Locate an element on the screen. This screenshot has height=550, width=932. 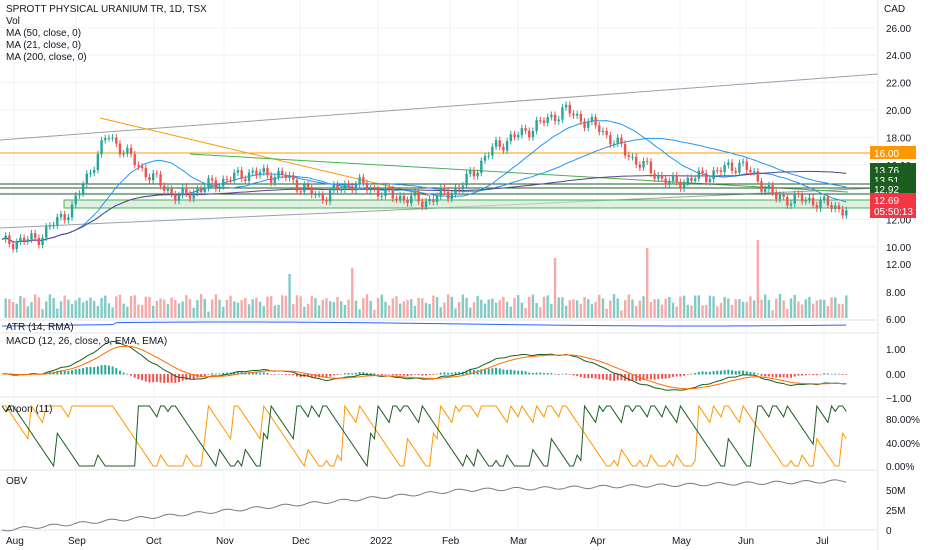
time-tick: May is located at coordinates (681, 541).